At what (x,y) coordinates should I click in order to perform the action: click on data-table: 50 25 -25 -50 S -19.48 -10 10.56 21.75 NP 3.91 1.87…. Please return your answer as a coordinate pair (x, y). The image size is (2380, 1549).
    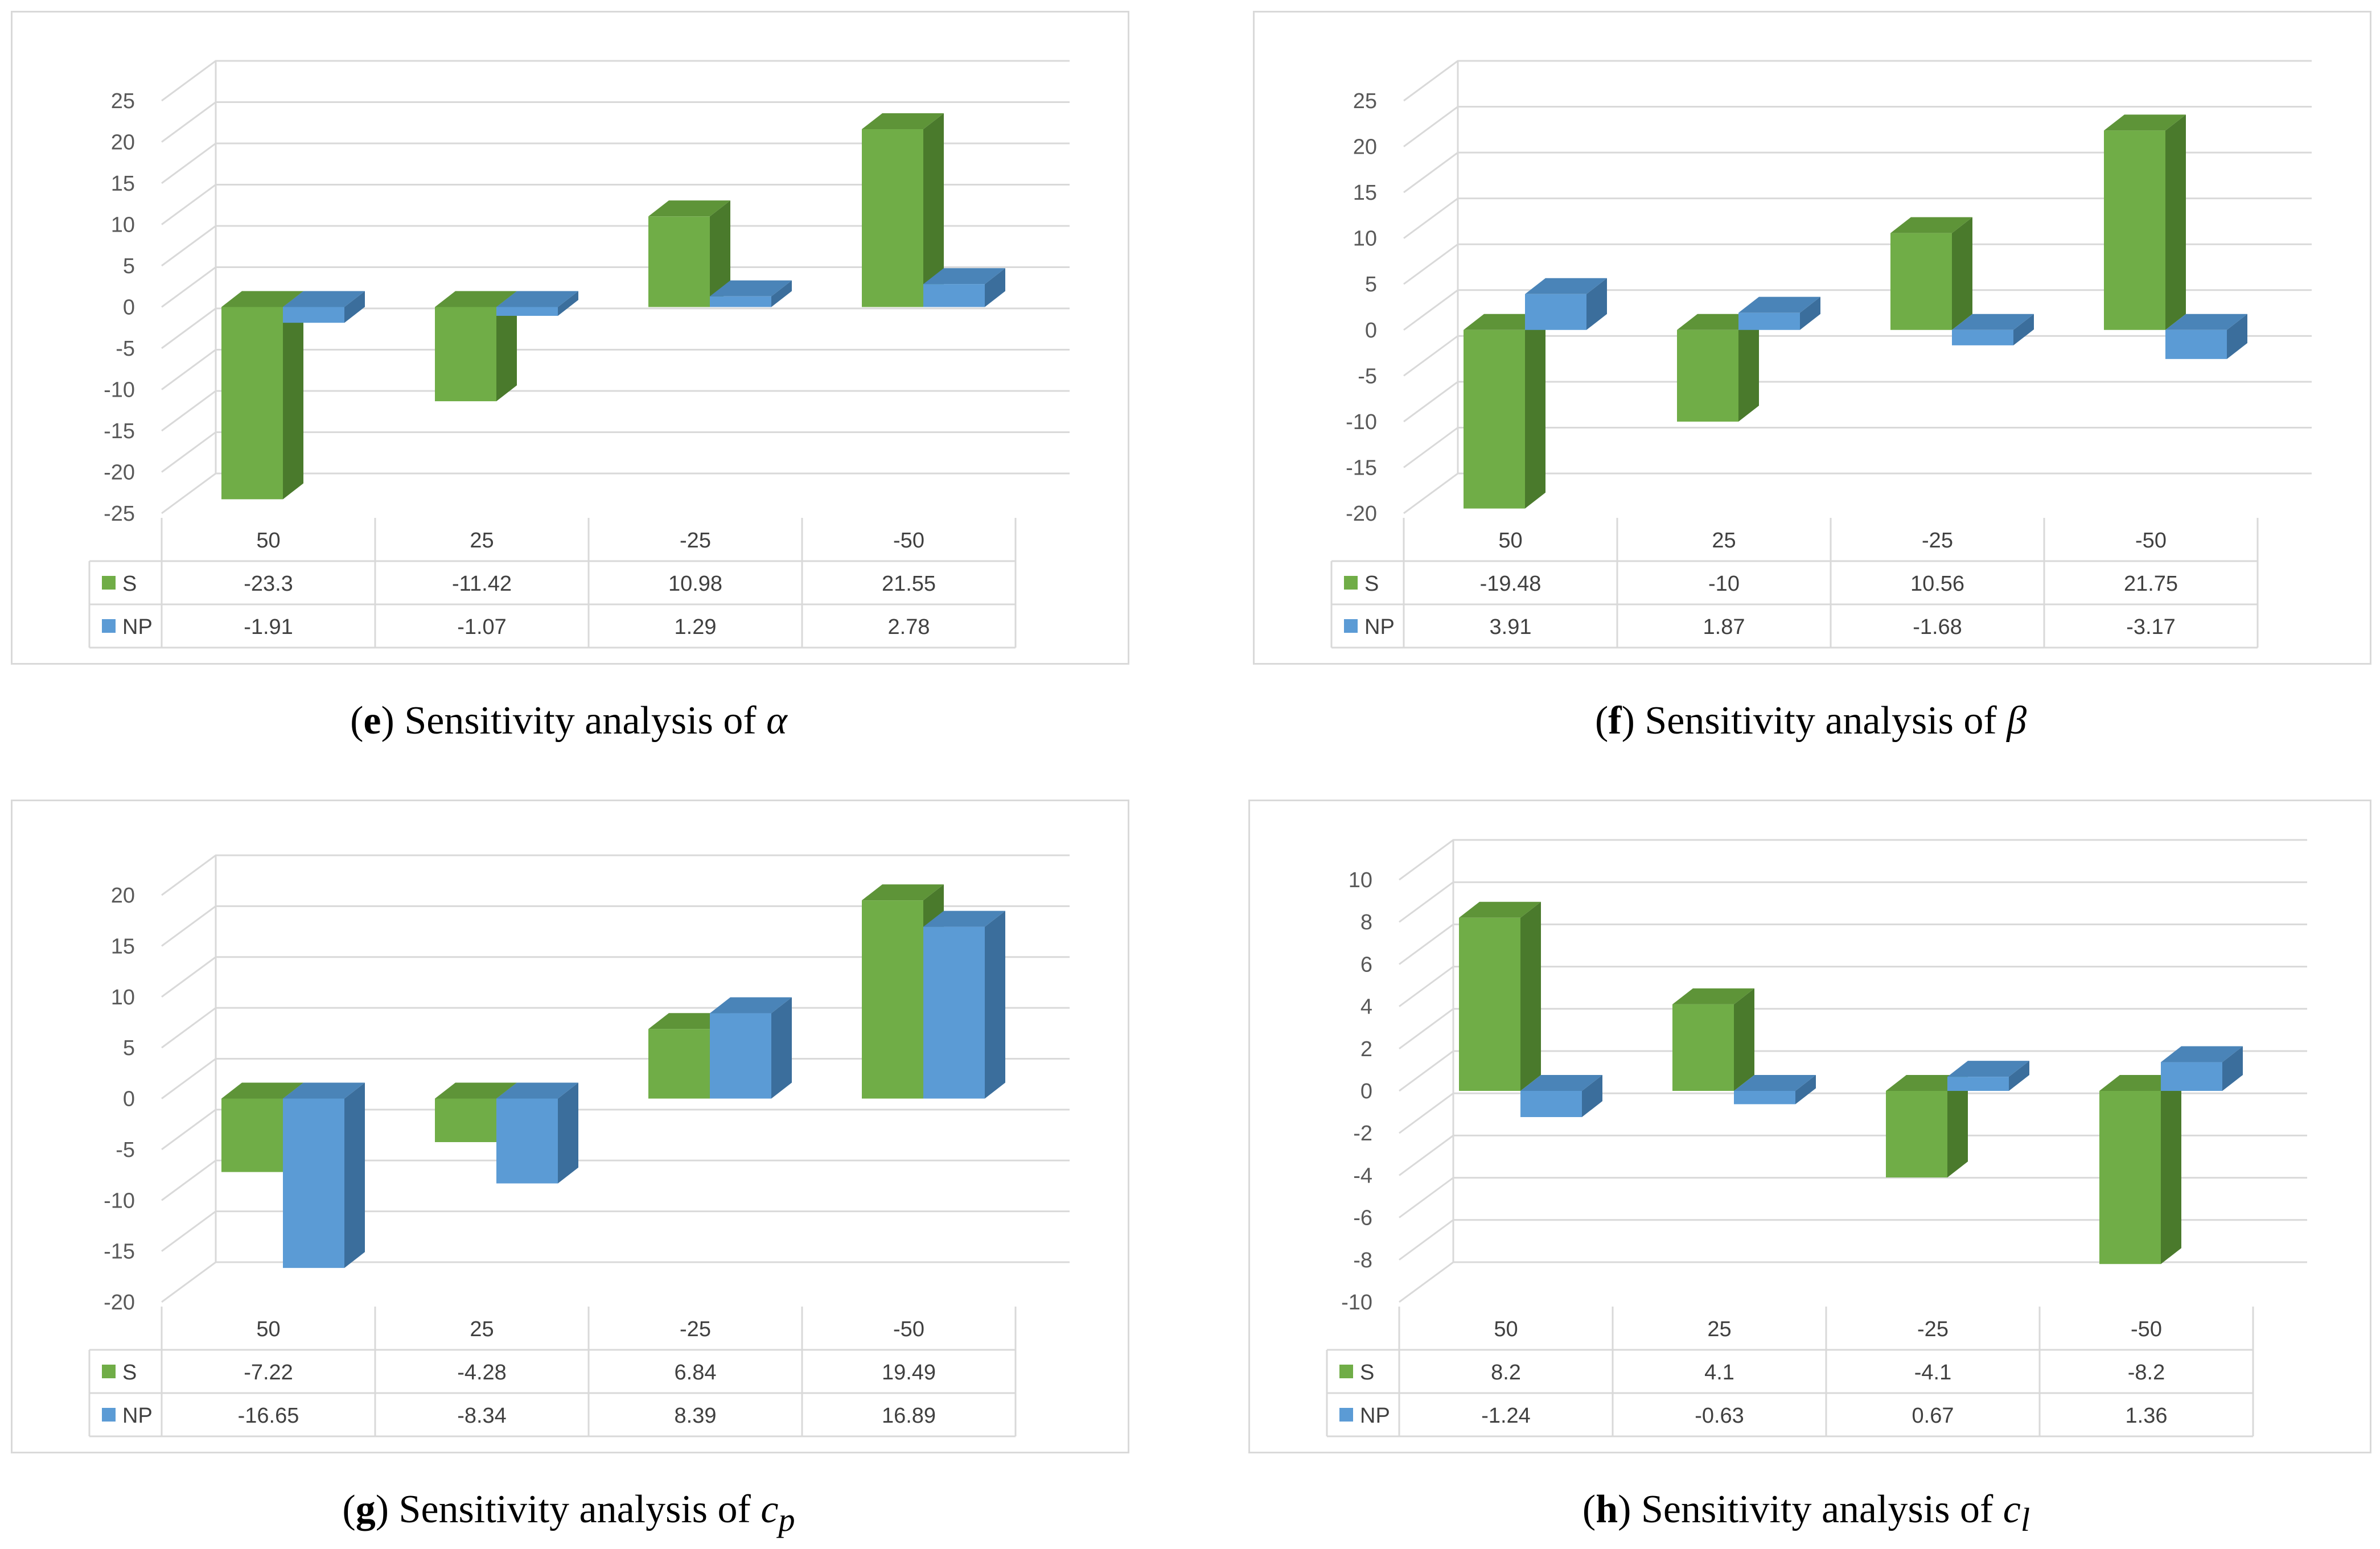
    Looking at the image, I should click on (1794, 583).